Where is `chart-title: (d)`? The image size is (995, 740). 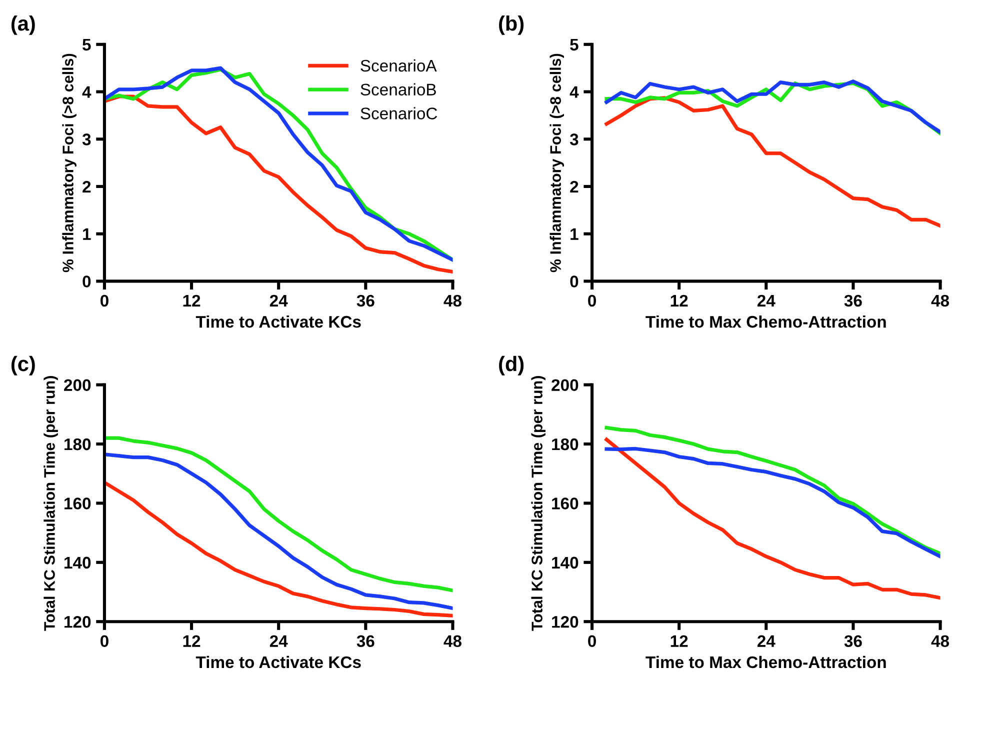
chart-title: (d) is located at coordinates (511, 366).